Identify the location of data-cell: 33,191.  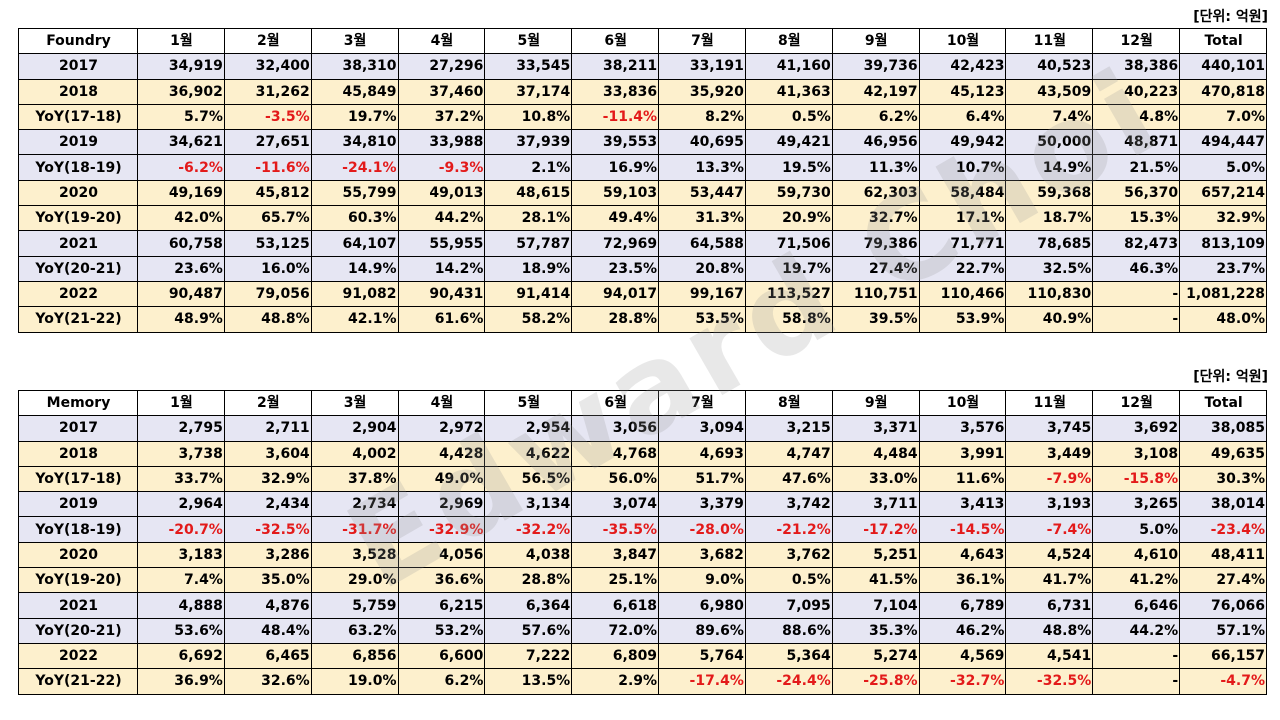
(702, 66).